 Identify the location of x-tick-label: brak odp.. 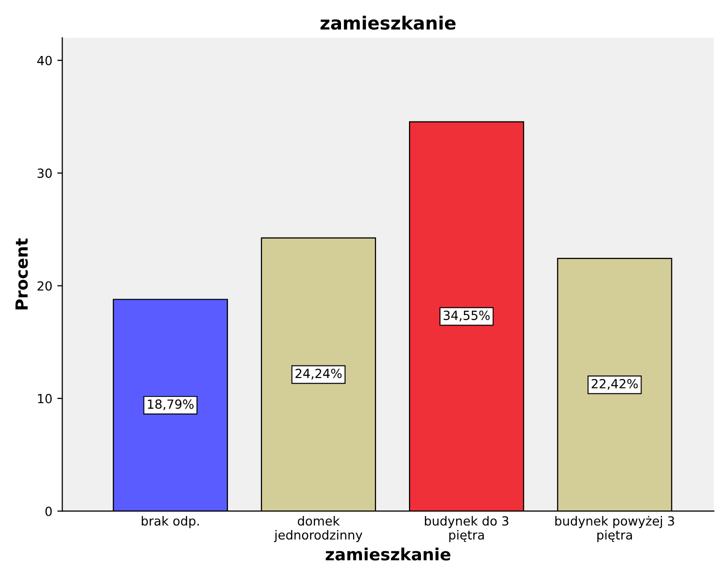
(170, 522).